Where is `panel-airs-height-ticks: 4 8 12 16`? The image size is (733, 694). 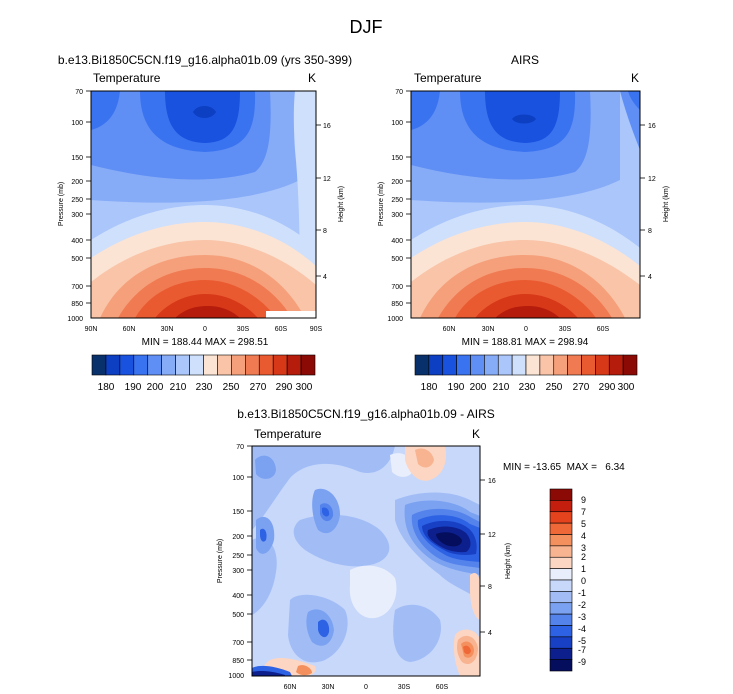 panel-airs-height-ticks: 4 8 12 16 is located at coordinates (652, 202).